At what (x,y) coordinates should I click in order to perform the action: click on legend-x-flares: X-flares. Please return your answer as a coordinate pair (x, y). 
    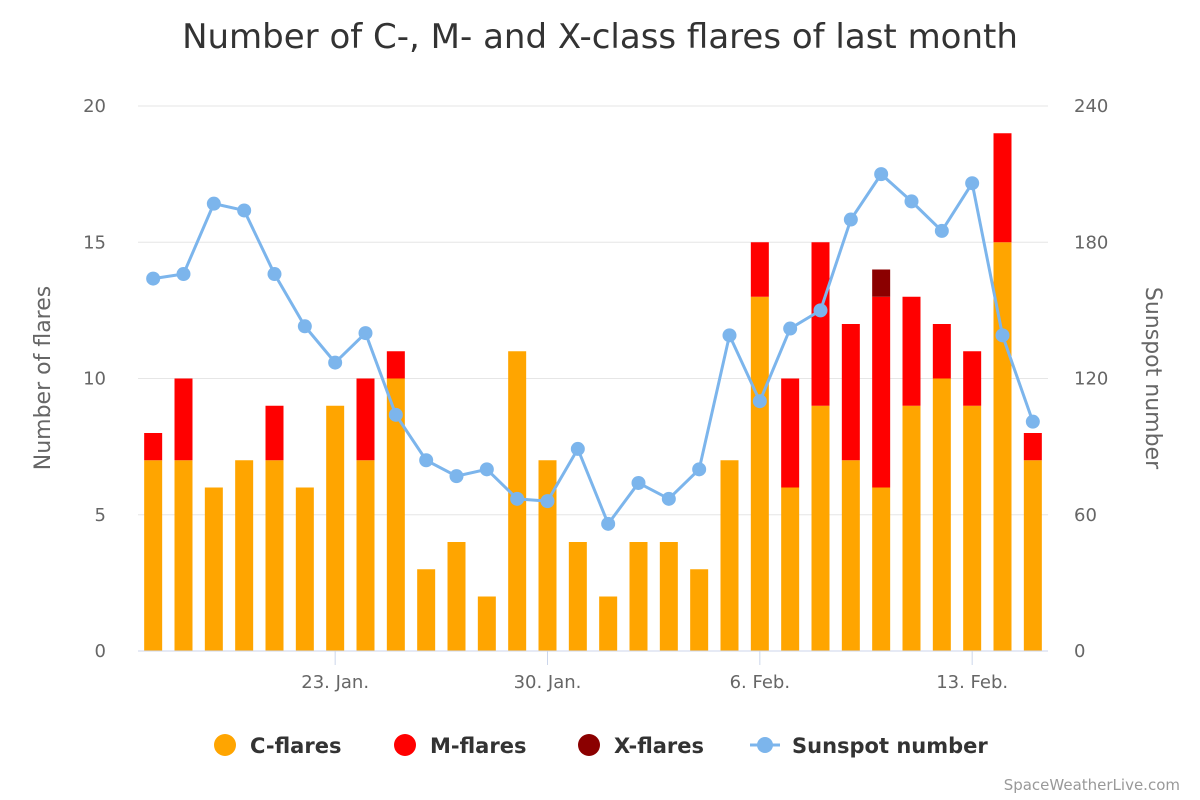
    Looking at the image, I should click on (641, 746).